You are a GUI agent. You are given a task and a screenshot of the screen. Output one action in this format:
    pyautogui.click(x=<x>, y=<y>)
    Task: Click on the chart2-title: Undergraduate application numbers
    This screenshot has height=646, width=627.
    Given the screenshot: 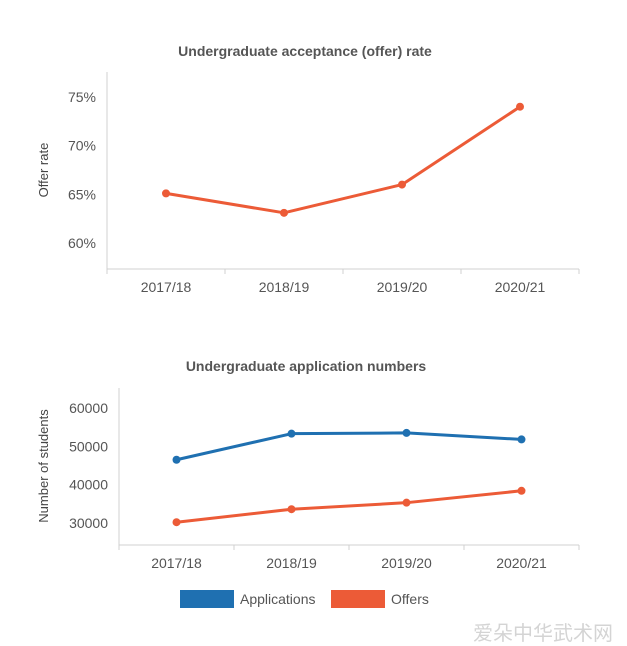 What is the action you would take?
    pyautogui.click(x=306, y=366)
    